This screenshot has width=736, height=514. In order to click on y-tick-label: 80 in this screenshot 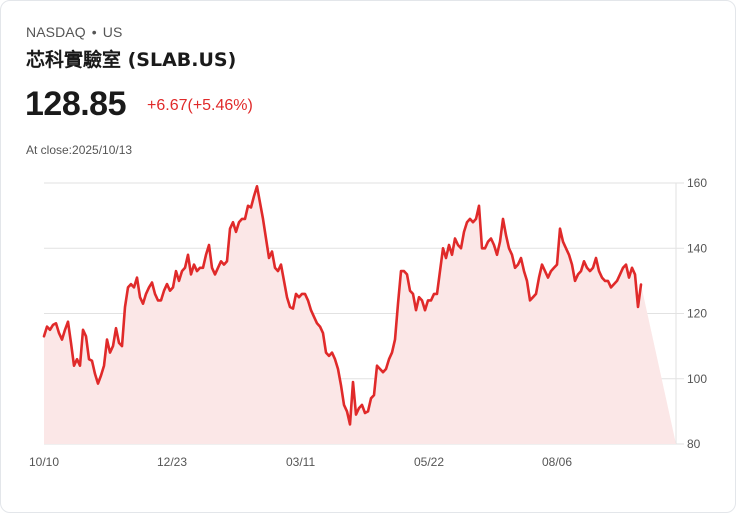, I will do `click(694, 444)`.